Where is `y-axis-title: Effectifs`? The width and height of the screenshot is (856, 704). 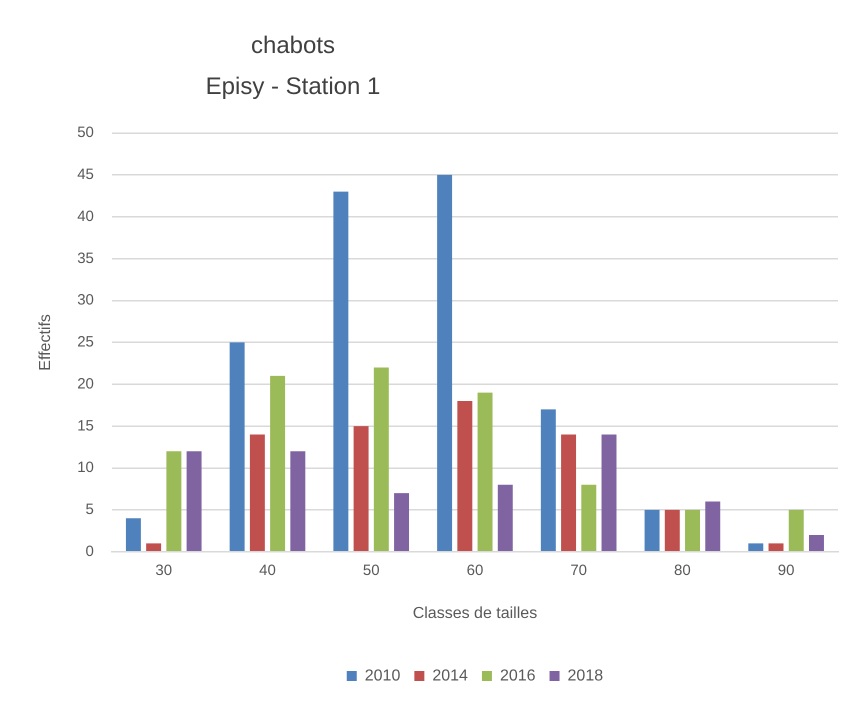
y-axis-title: Effectifs is located at coordinates (45, 342).